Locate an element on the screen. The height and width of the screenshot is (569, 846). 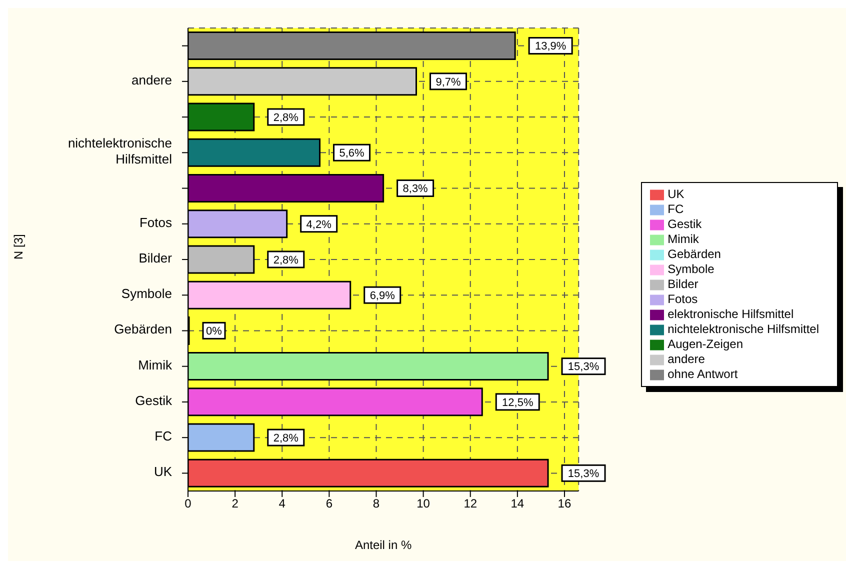
y-axis-title: N [3] is located at coordinates (18, 247).